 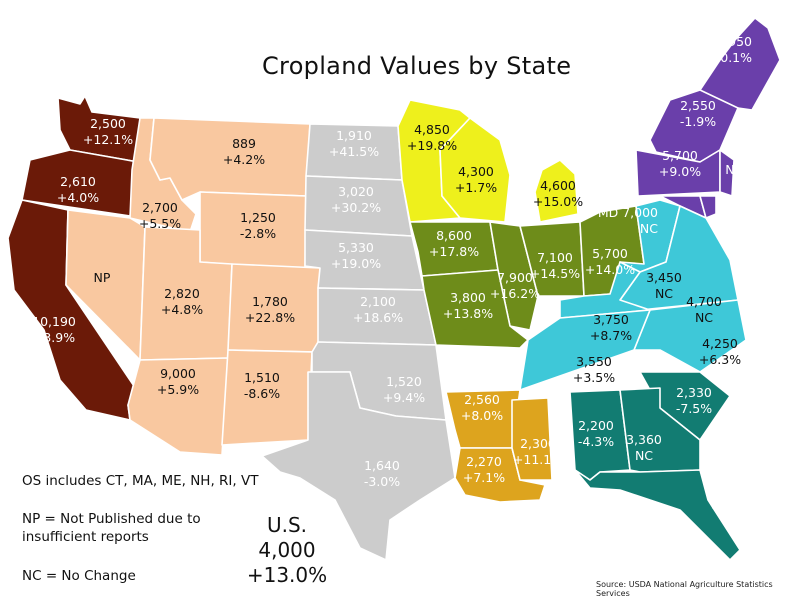 What do you see at coordinates (680, 155) in the screenshot?
I see `state-value-pa: 5,700` at bounding box center [680, 155].